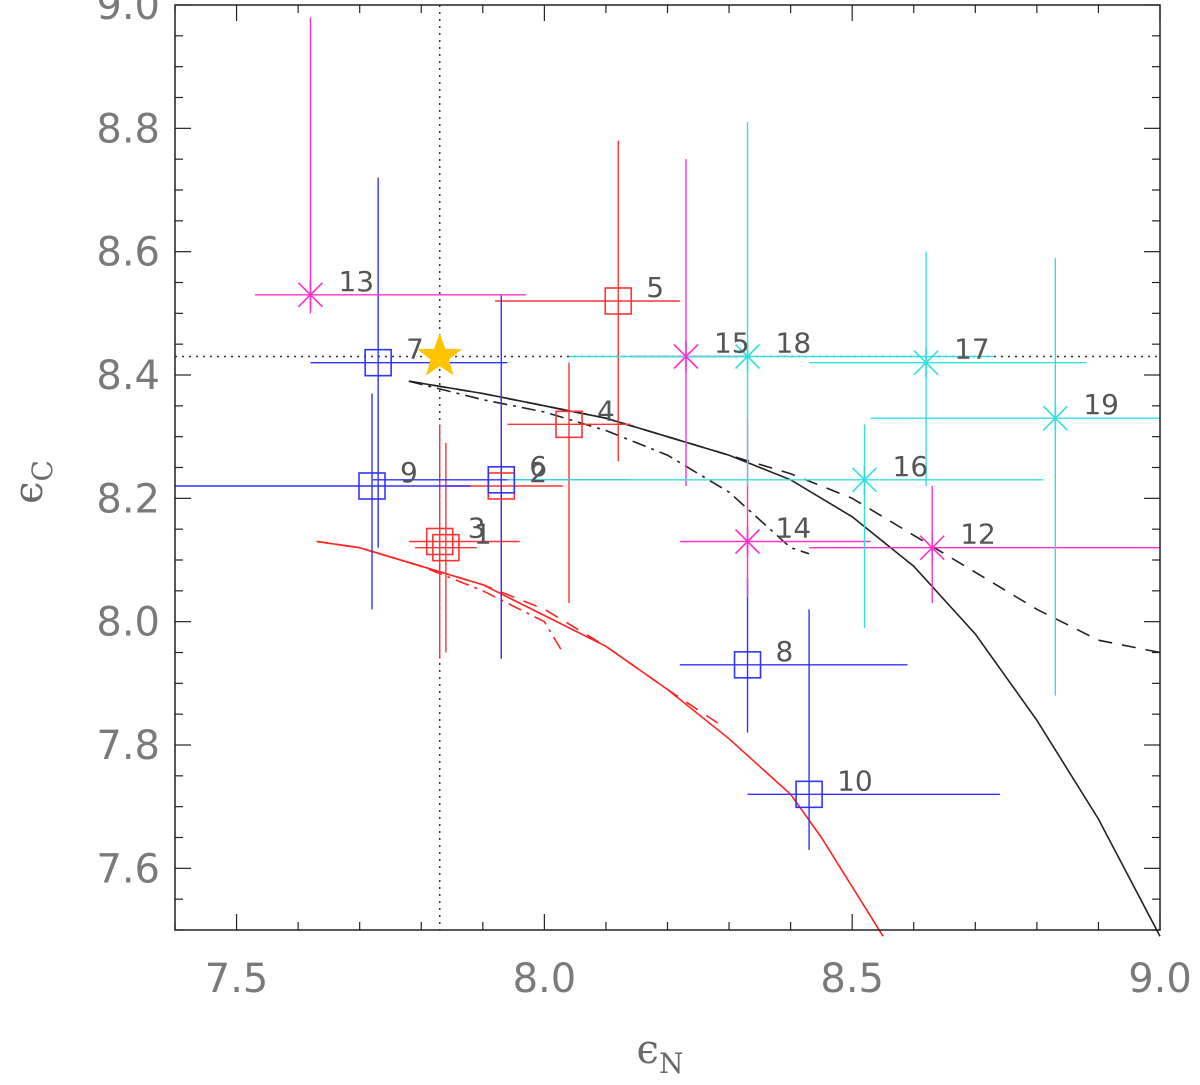 Image resolution: width=1200 pixels, height=1085 pixels. I want to click on point-label-7: 7, so click(415, 349).